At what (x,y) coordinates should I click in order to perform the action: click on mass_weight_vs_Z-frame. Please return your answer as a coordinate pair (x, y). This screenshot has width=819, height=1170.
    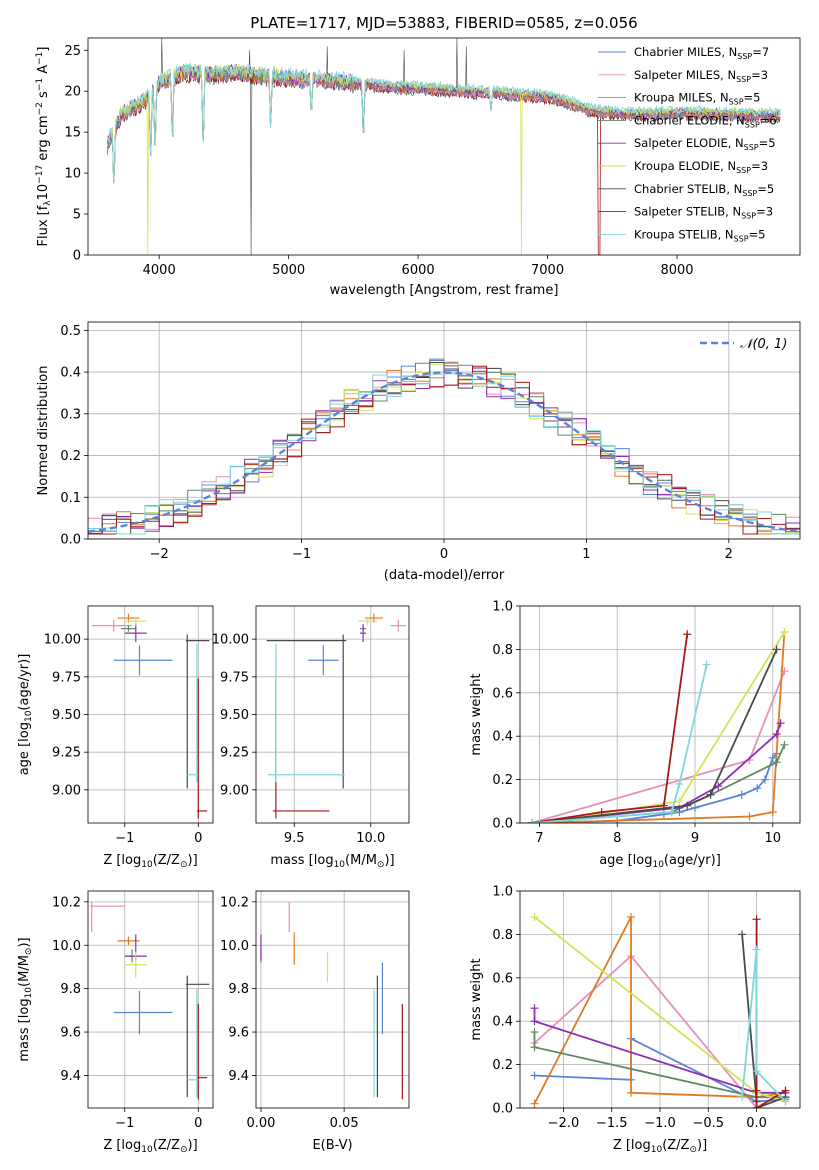
    Looking at the image, I should click on (660, 999).